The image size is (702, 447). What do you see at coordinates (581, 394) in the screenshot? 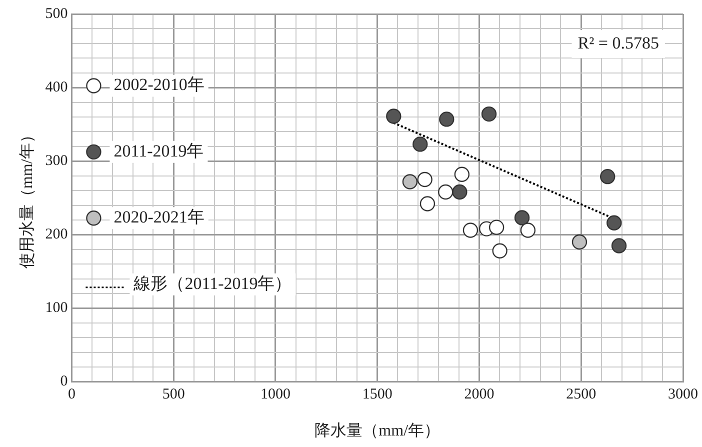
I see `x-tick-label: 2500` at bounding box center [581, 394].